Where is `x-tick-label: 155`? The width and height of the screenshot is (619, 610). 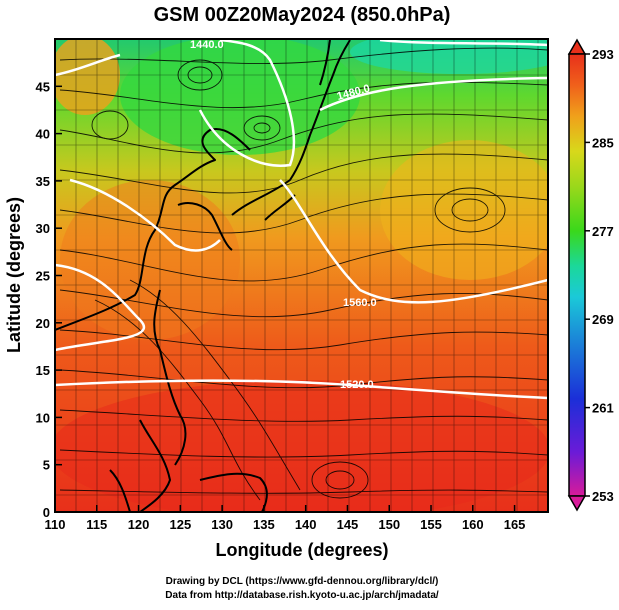 x-tick-label: 155 is located at coordinates (431, 524).